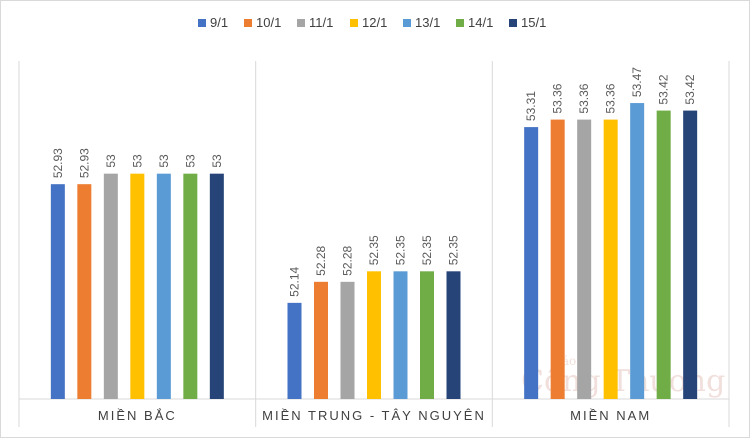  Describe the element at coordinates (637, 82) in the screenshot. I see `value-label-mien-nam-13-1: 53.47` at that location.